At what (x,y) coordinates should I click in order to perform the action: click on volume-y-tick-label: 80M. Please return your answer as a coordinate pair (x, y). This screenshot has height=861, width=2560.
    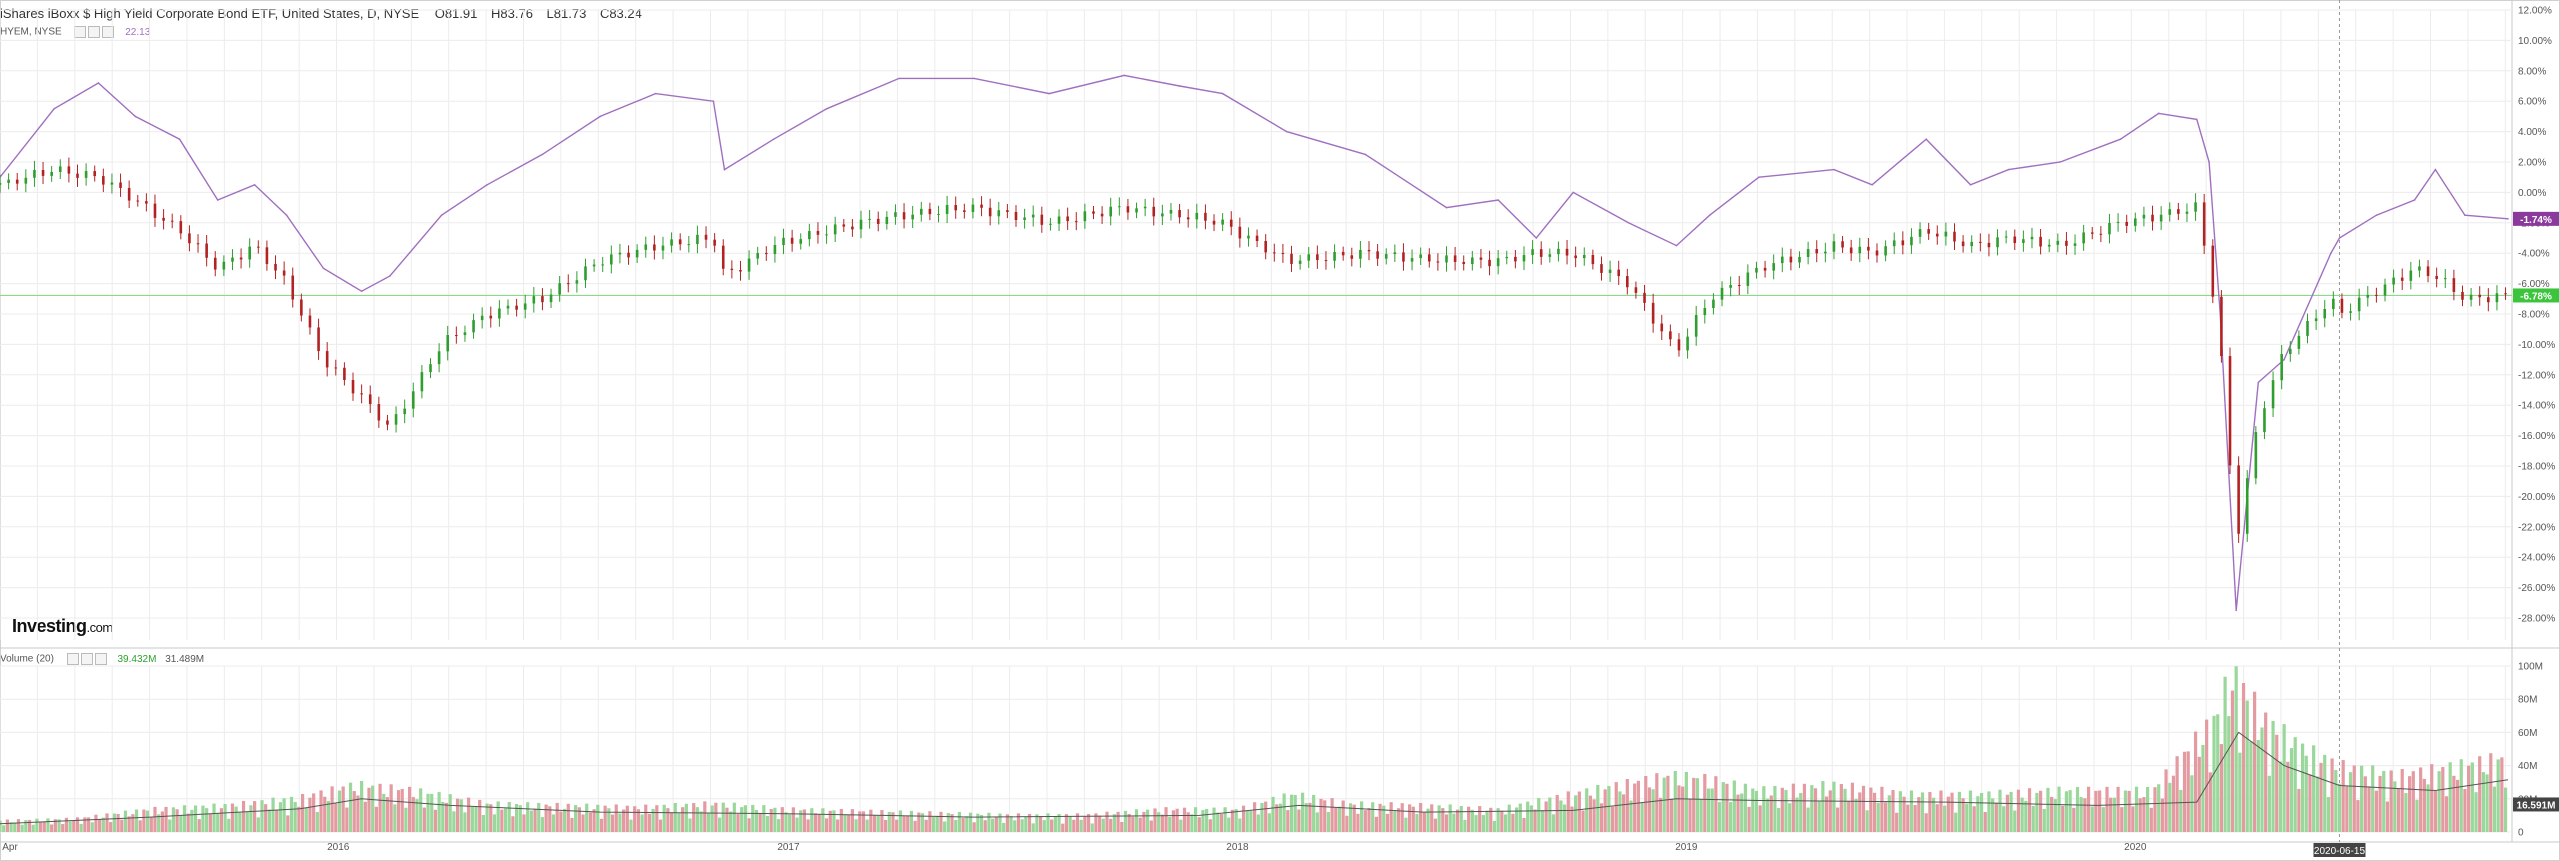
    Looking at the image, I should click on (2527, 700).